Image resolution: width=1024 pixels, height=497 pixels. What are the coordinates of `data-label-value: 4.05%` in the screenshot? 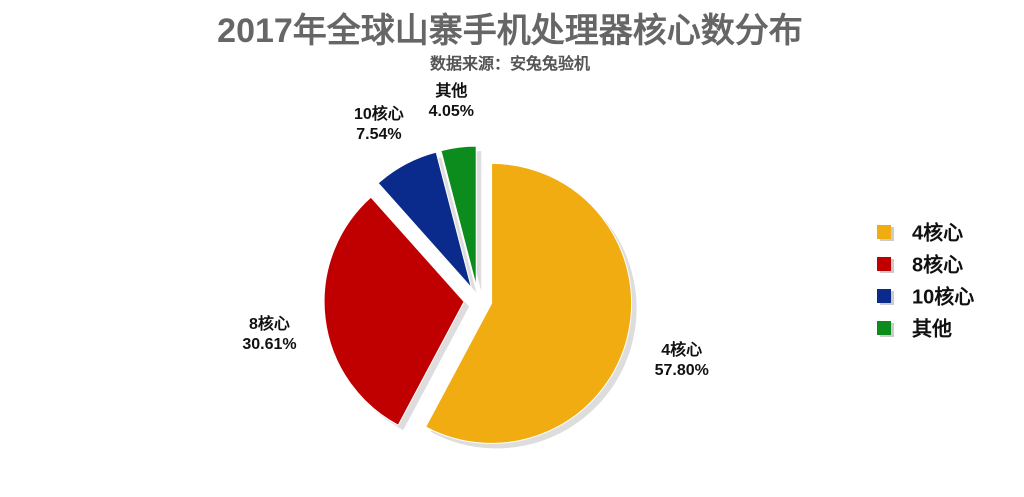 It's located at (451, 111).